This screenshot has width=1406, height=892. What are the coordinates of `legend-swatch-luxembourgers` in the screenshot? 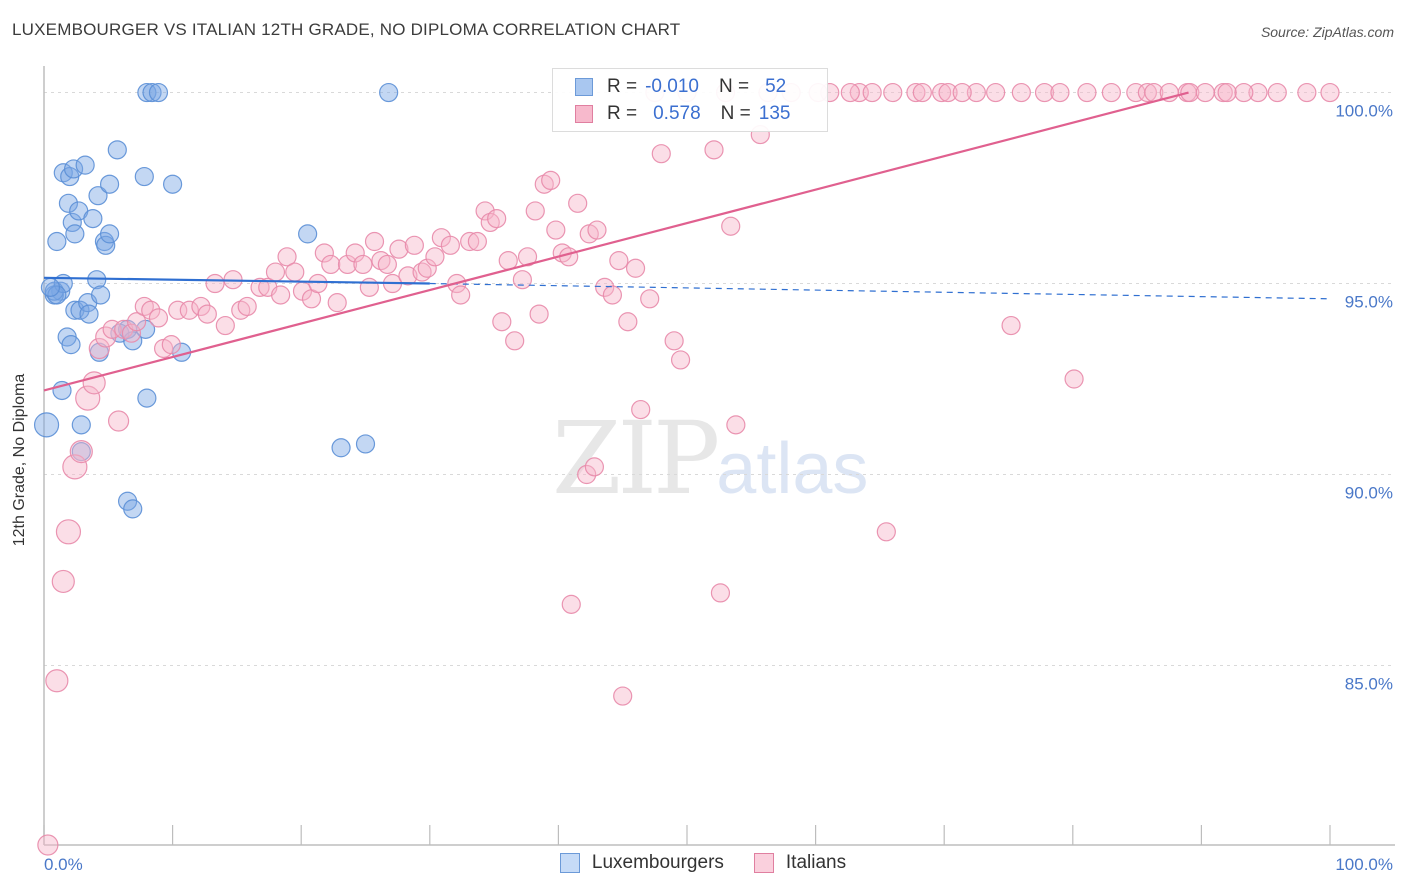 It's located at (584, 87).